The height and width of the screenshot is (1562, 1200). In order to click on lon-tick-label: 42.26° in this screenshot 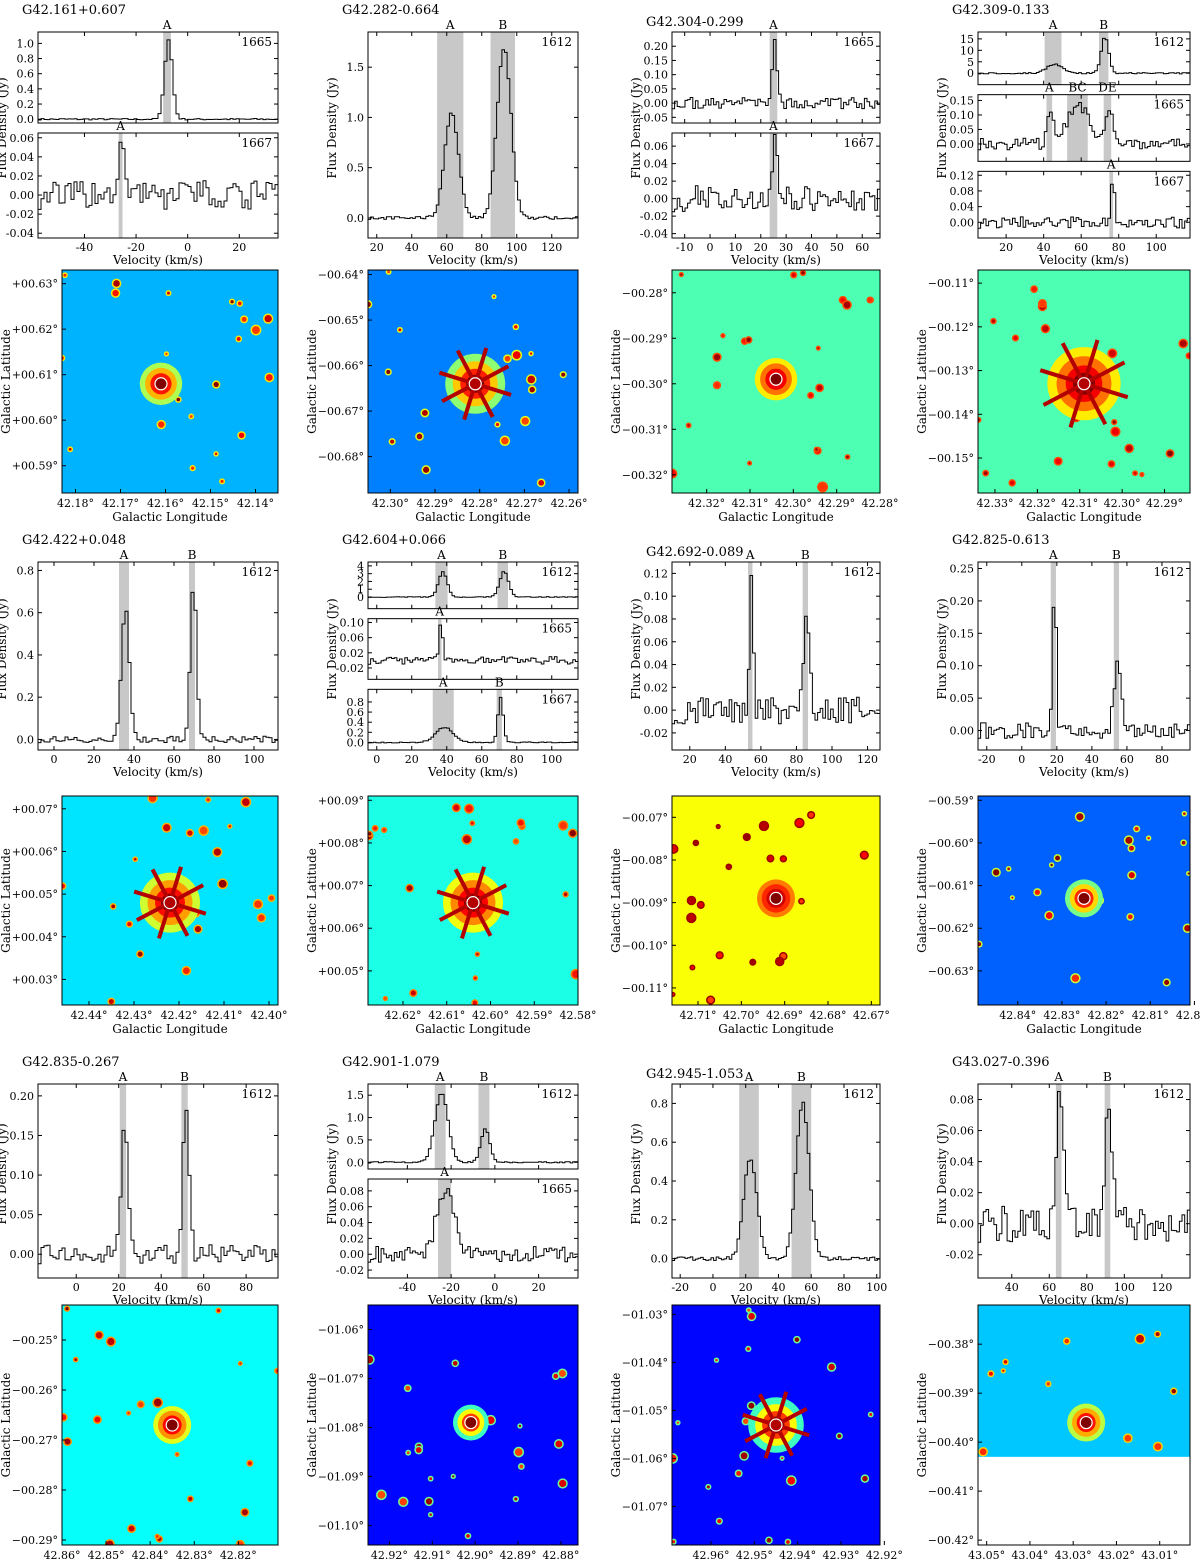, I will do `click(569, 503)`.